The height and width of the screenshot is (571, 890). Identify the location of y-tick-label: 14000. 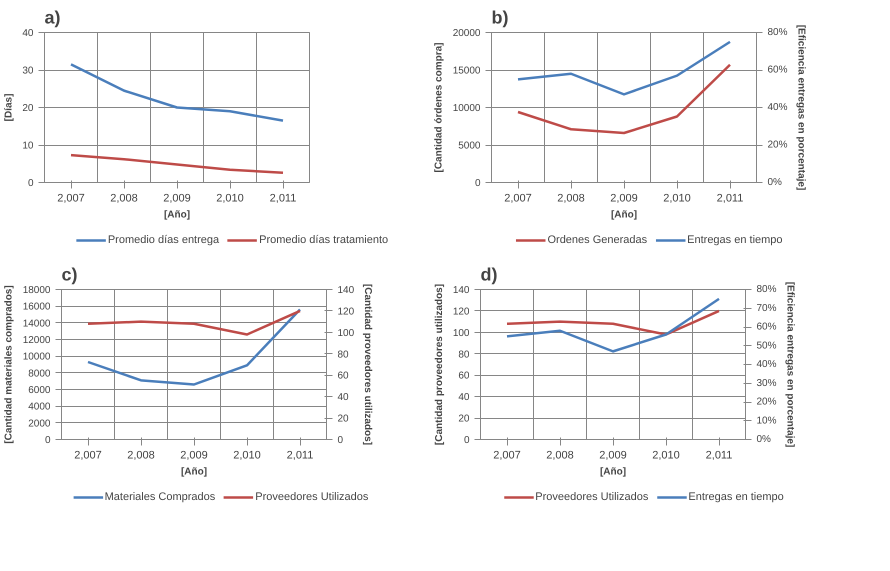
(36, 324).